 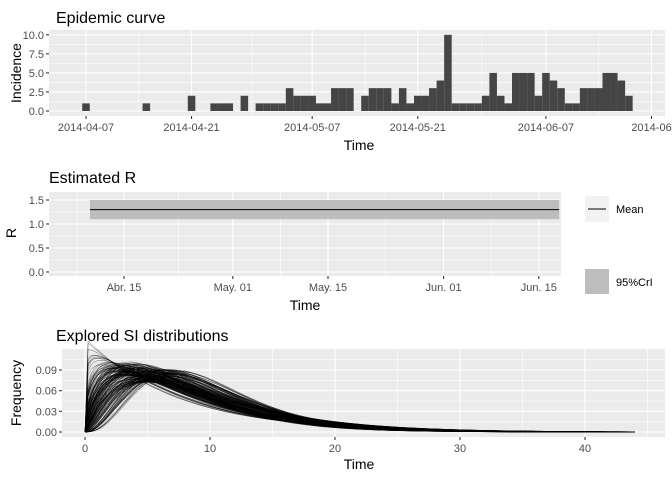 I want to click on si-x-tick-label: 30, so click(x=460, y=449).